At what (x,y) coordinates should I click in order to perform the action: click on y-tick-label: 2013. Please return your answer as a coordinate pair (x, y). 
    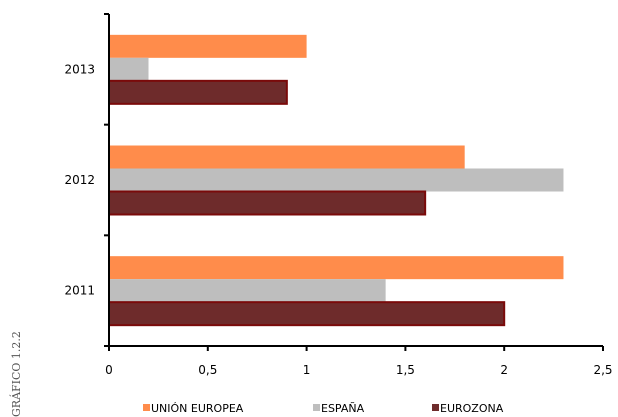
    Looking at the image, I should click on (79, 69).